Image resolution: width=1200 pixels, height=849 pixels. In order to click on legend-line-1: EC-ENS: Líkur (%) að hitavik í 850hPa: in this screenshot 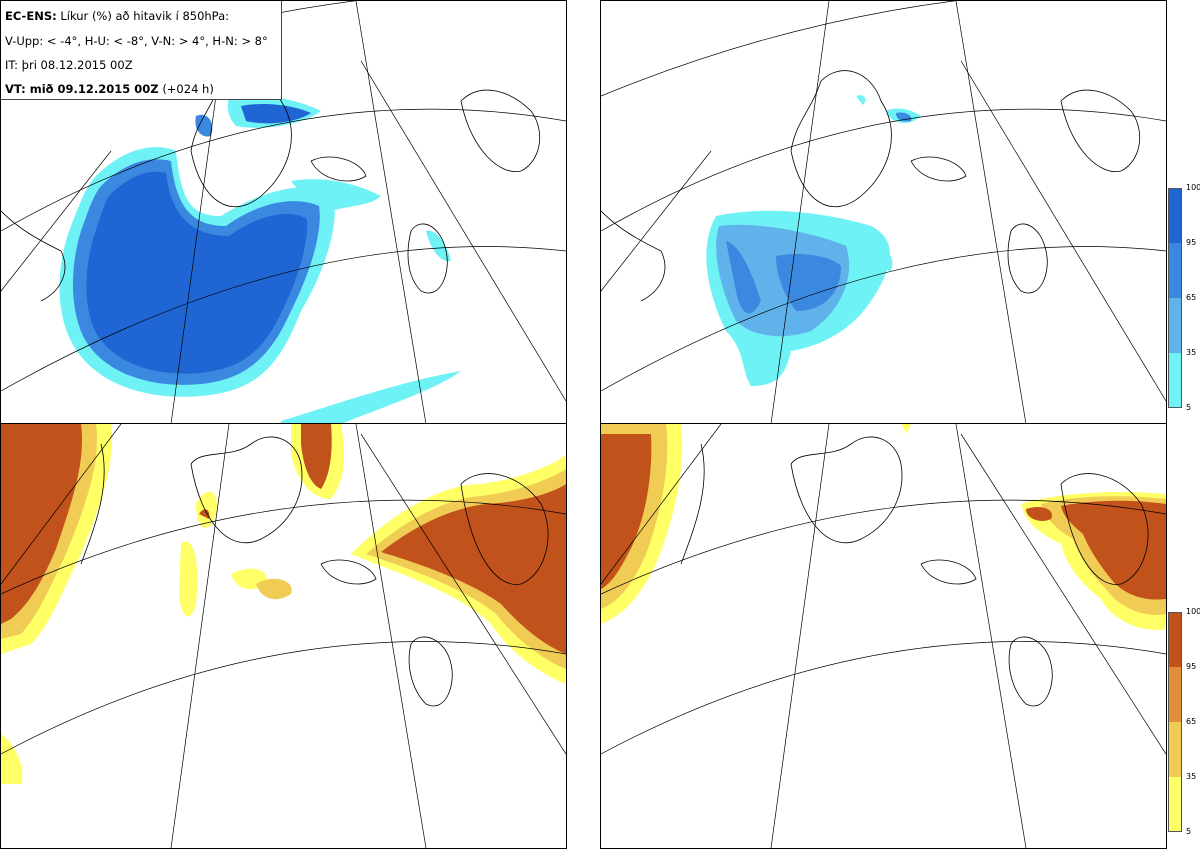, I will do `click(117, 16)`.